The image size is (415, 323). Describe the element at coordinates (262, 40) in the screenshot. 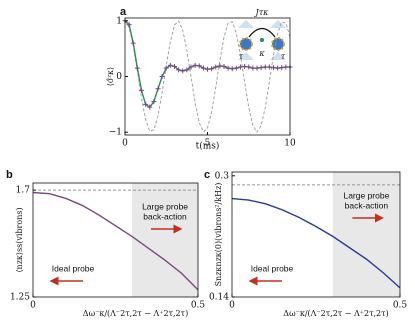

I see `inset-diagram` at that location.